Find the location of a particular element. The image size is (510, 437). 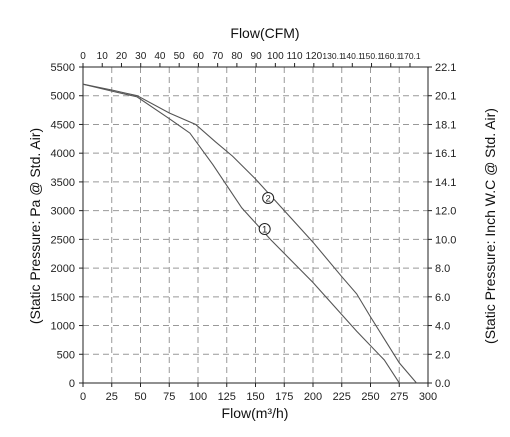

bottom-axis-ticks: 0 25 50 75 100 125 150 175 200 225 250 275 300 is located at coordinates (258, 393).